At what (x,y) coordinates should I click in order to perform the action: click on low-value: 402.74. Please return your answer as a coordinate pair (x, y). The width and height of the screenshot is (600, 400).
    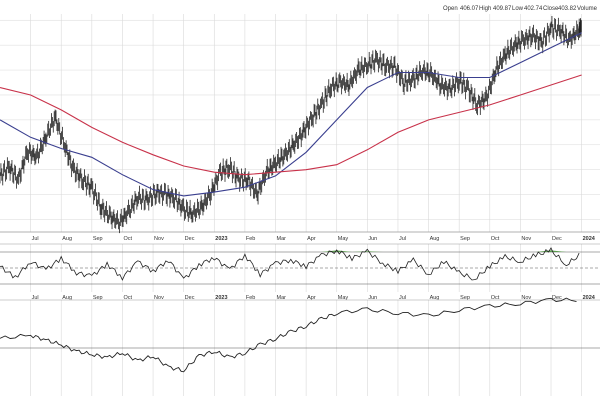
    Looking at the image, I should click on (533, 9).